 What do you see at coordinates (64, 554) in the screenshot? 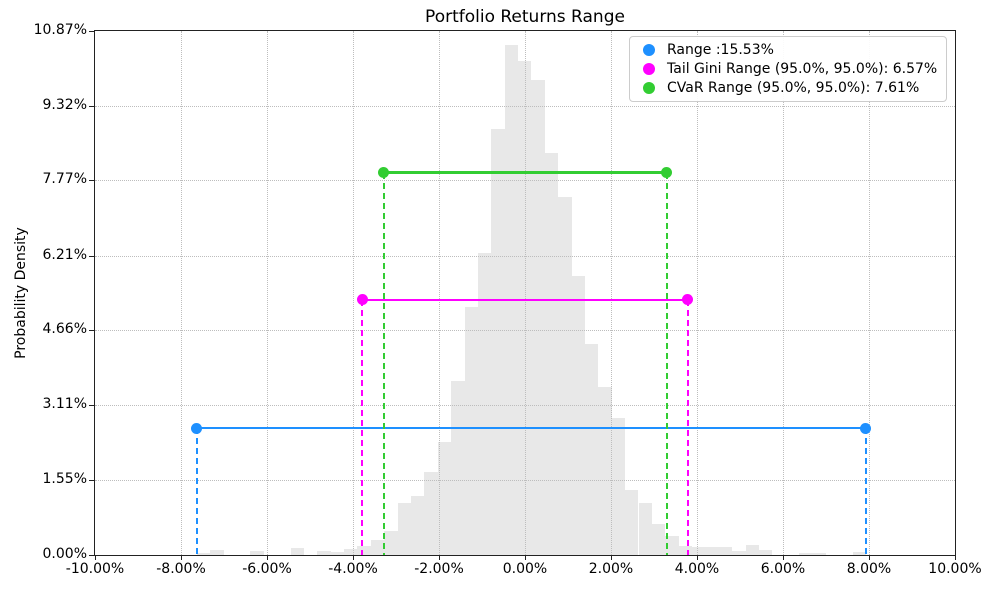
I see `y-tick-label: 0.00%` at bounding box center [64, 554].